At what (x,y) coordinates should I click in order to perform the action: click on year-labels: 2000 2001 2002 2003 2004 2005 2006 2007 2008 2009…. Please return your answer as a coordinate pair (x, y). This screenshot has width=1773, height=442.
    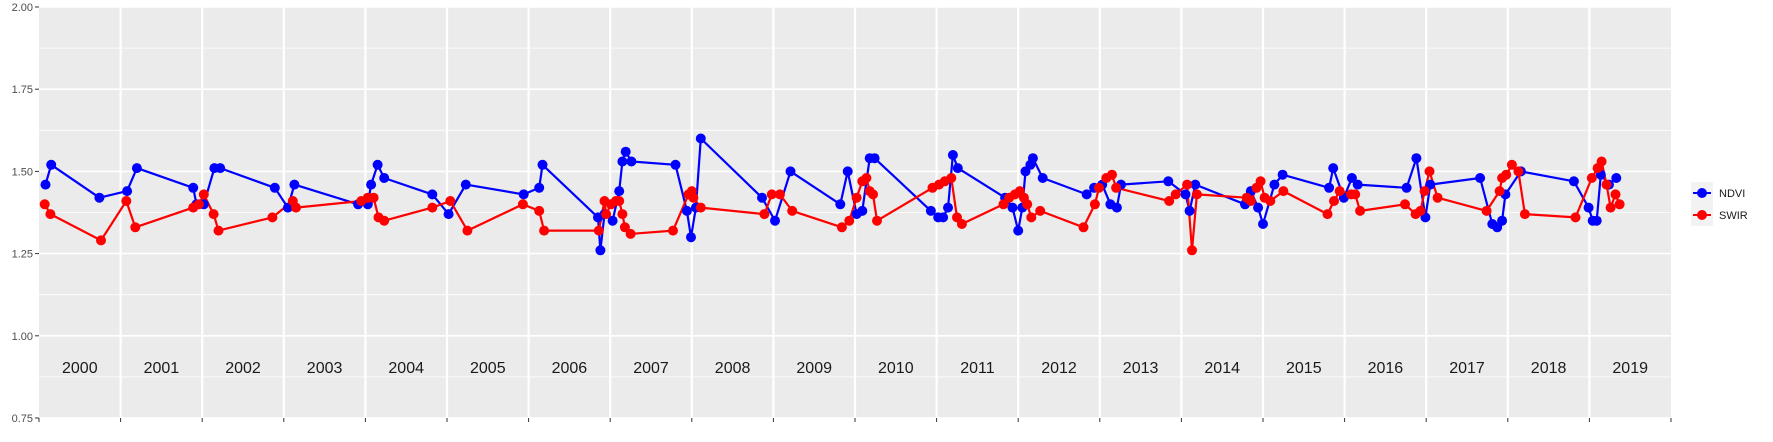
    Looking at the image, I should click on (855, 368).